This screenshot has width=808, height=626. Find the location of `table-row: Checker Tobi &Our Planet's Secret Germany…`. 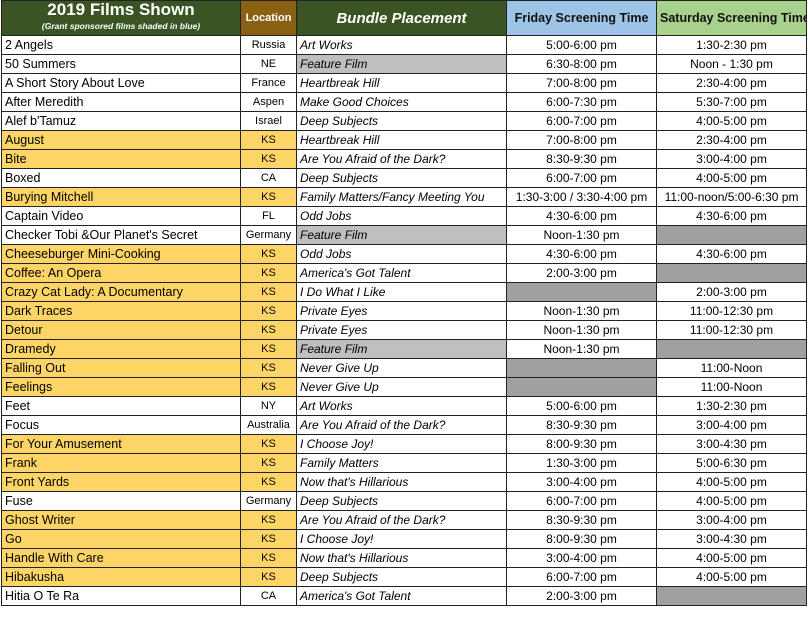

table-row: Checker Tobi &Our Planet's Secret Germany… is located at coordinates (404, 235).